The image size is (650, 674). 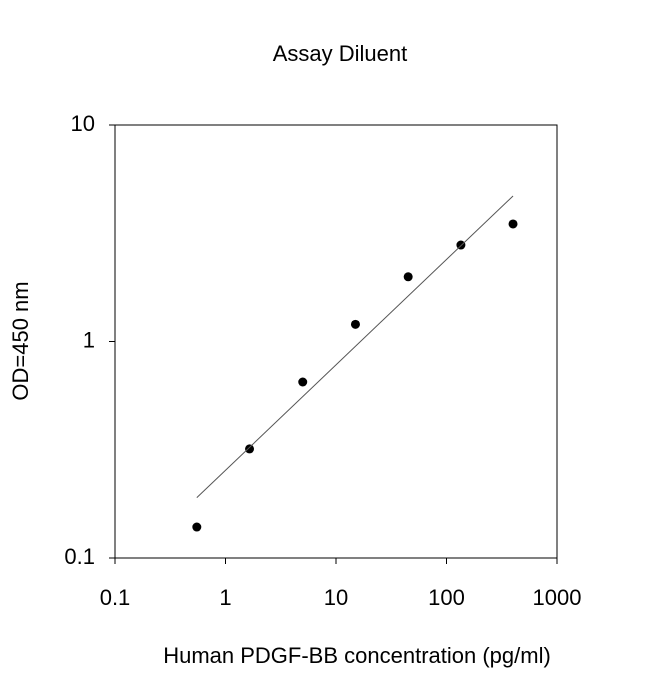 I want to click on x-axis-title: Human PDGF-BB concentration (pg/ml), so click(x=357, y=655).